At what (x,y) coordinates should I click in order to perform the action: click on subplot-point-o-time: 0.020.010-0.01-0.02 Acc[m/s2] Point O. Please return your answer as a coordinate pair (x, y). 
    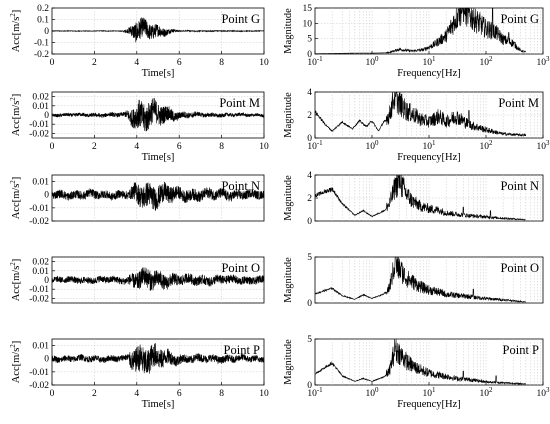
    Looking at the image, I should click on (137, 280).